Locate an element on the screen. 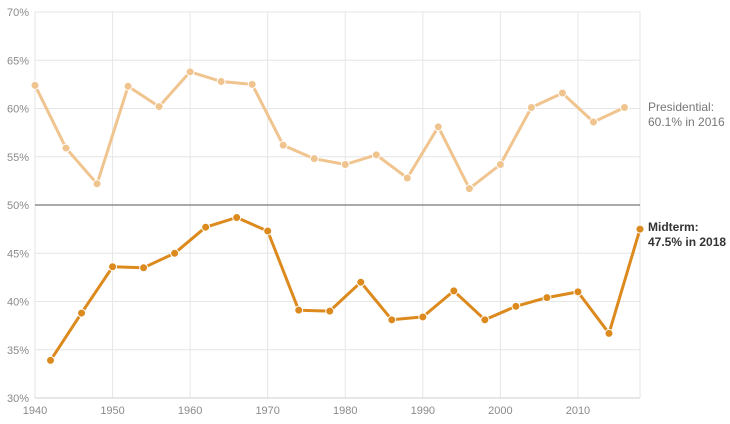 The image size is (730, 424). y-tick-label: 30% is located at coordinates (18, 399).